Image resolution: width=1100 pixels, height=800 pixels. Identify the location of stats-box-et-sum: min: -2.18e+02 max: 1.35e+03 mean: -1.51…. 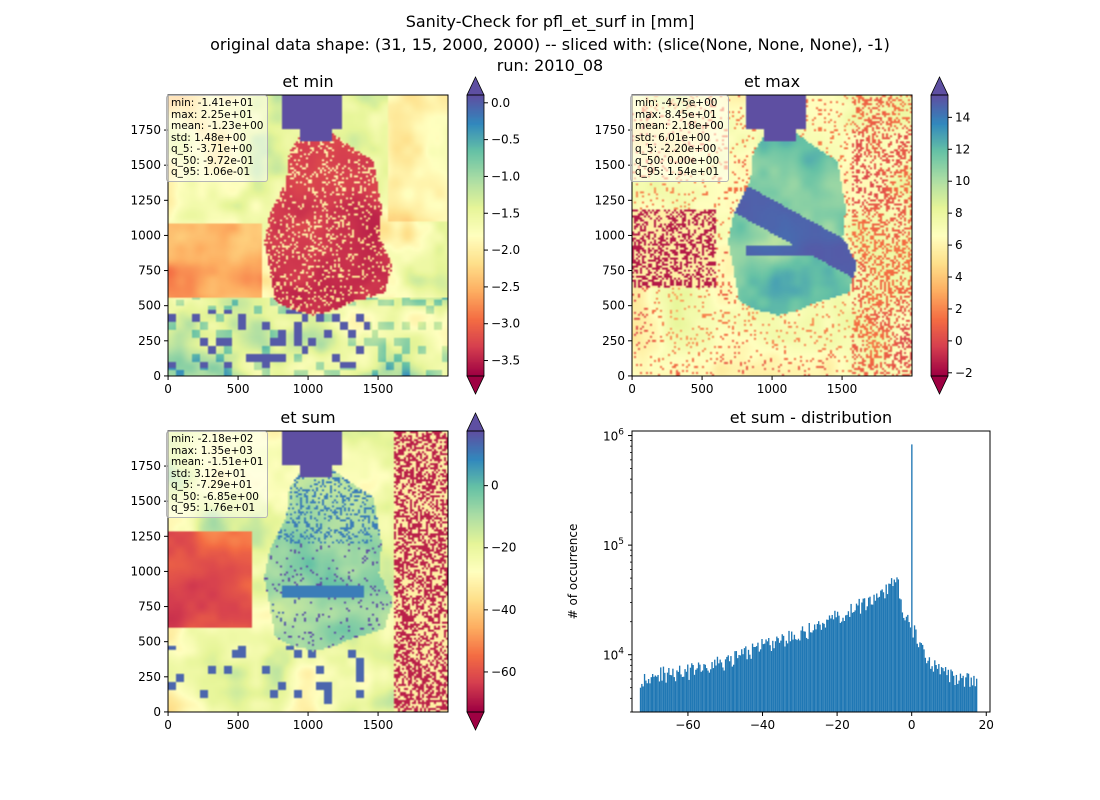
(217, 474).